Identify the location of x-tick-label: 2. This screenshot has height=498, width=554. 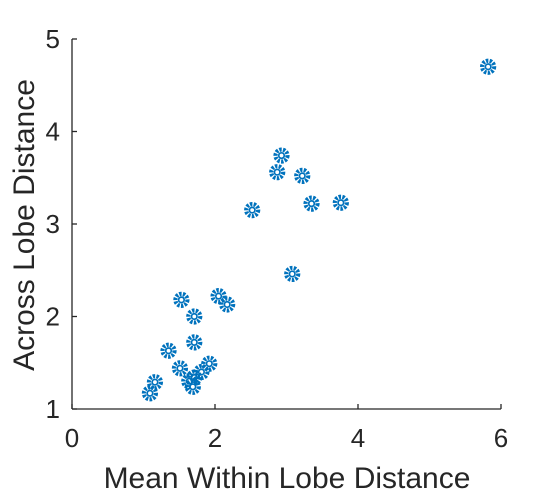
(215, 438).